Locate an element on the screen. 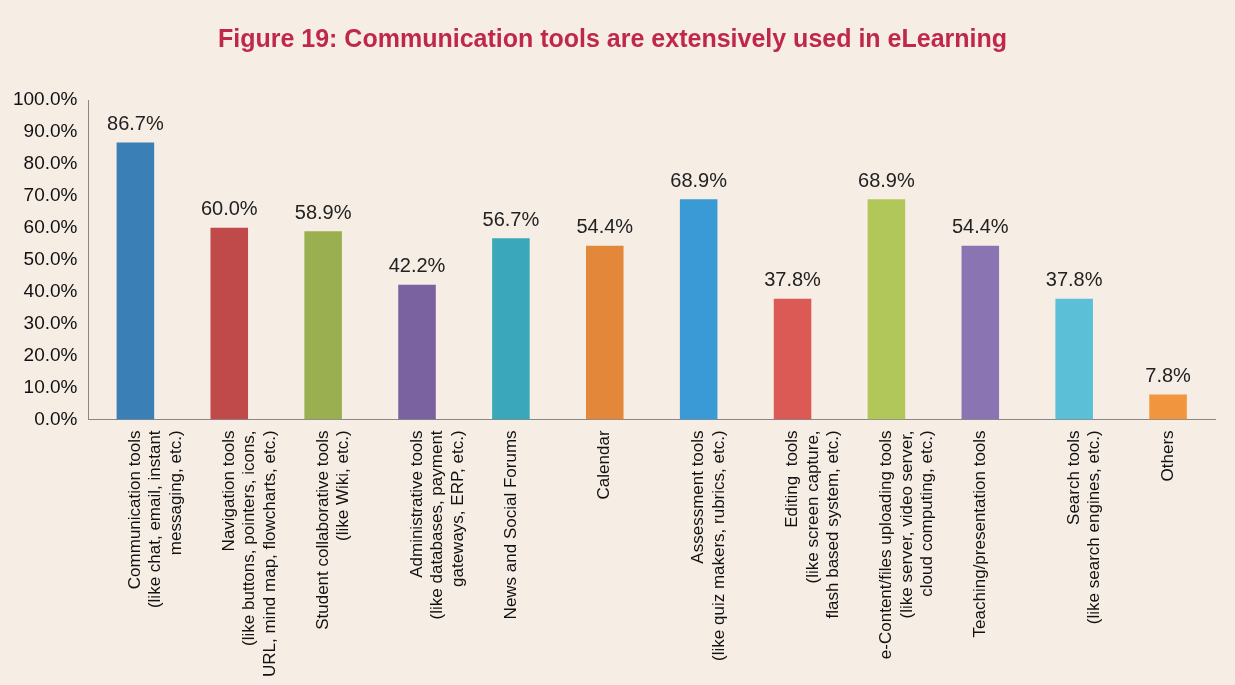  y-tick-label: 40.0% is located at coordinates (50, 290).